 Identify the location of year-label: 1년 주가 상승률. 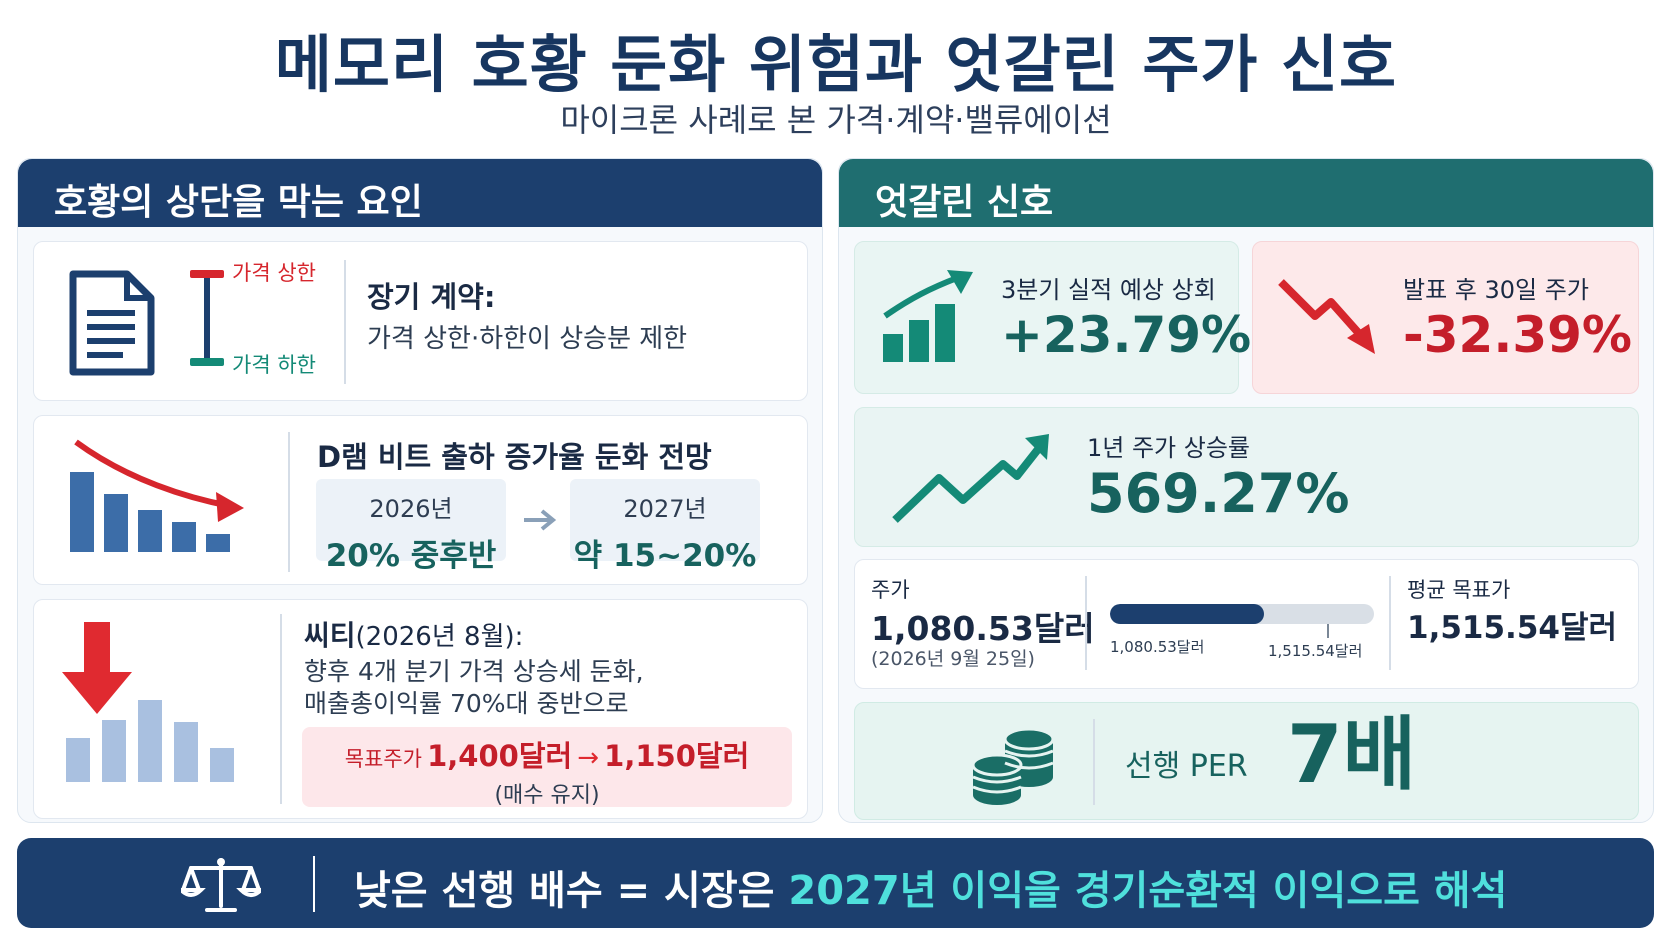
(1169, 448).